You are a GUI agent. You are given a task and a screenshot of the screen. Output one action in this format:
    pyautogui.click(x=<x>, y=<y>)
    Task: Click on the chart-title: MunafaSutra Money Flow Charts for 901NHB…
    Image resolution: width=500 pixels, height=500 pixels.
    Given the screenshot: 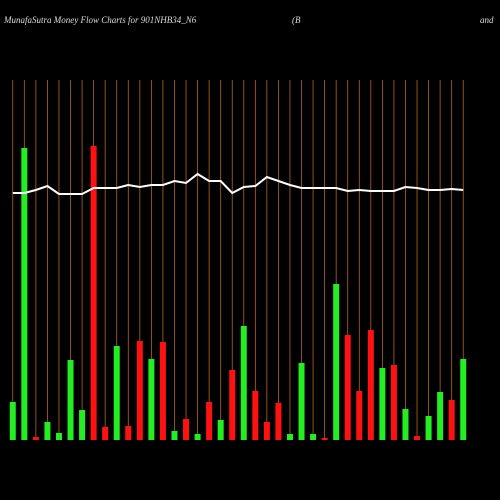 What is the action you would take?
    pyautogui.click(x=100, y=20)
    